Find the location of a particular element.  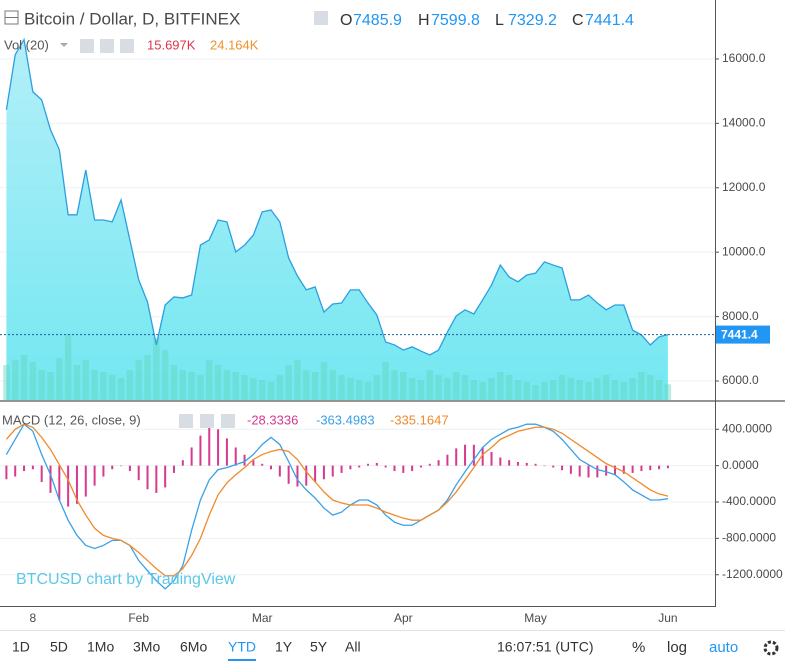

y-tick-label: 10000.0 is located at coordinates (744, 251).